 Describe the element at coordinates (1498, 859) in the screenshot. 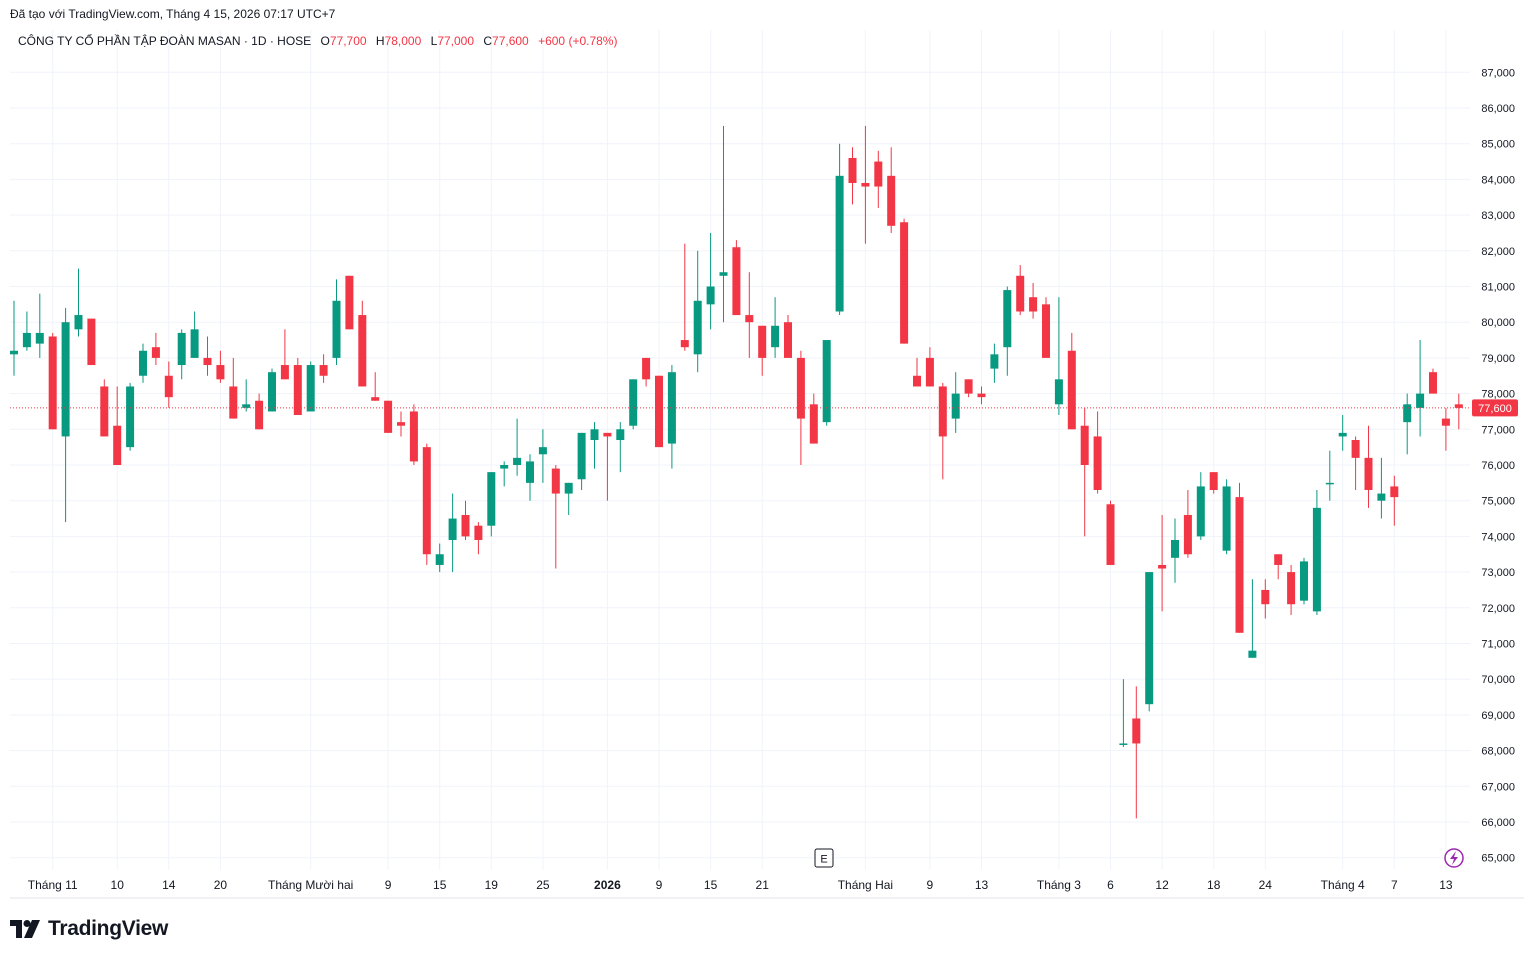

I see `price-tick-label: 65,000` at that location.